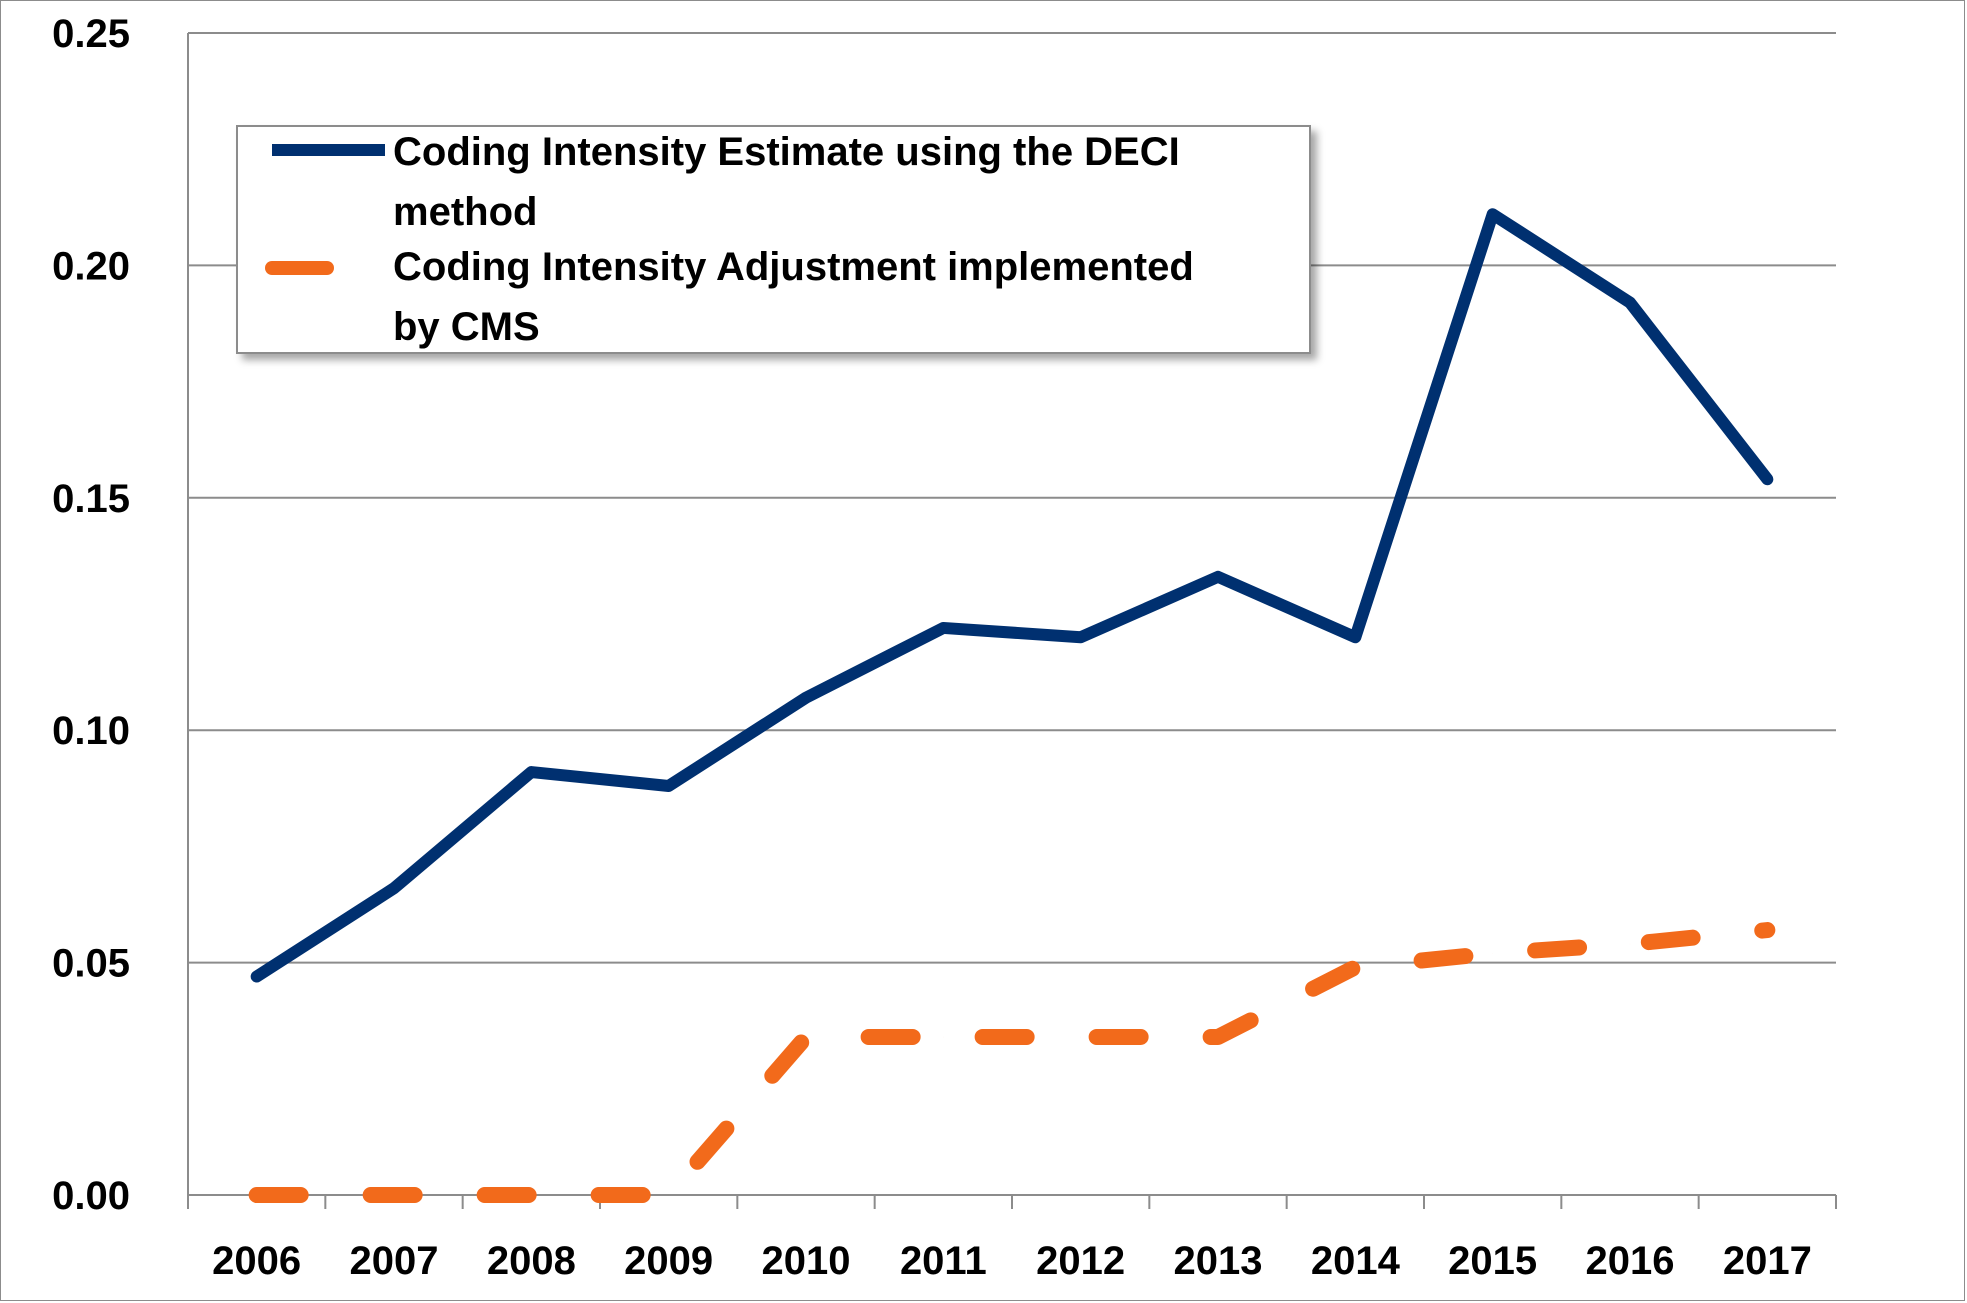  What do you see at coordinates (91, 1196) in the screenshot?
I see `y-tick-label-0: 0.00` at bounding box center [91, 1196].